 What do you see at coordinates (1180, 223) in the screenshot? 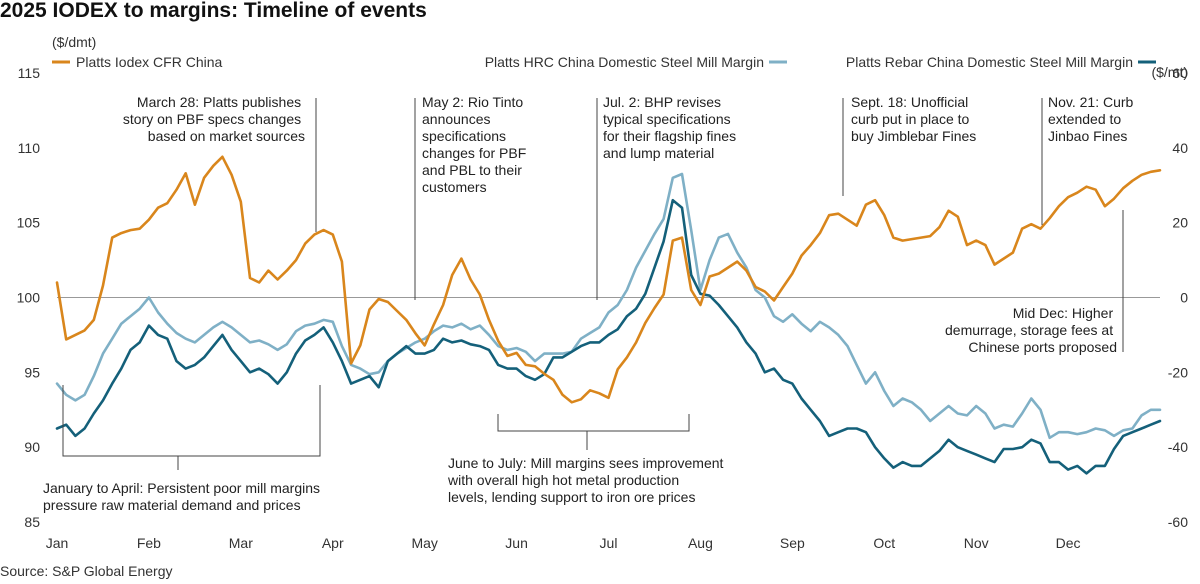
I see `right-tick-label: 20` at bounding box center [1180, 223].